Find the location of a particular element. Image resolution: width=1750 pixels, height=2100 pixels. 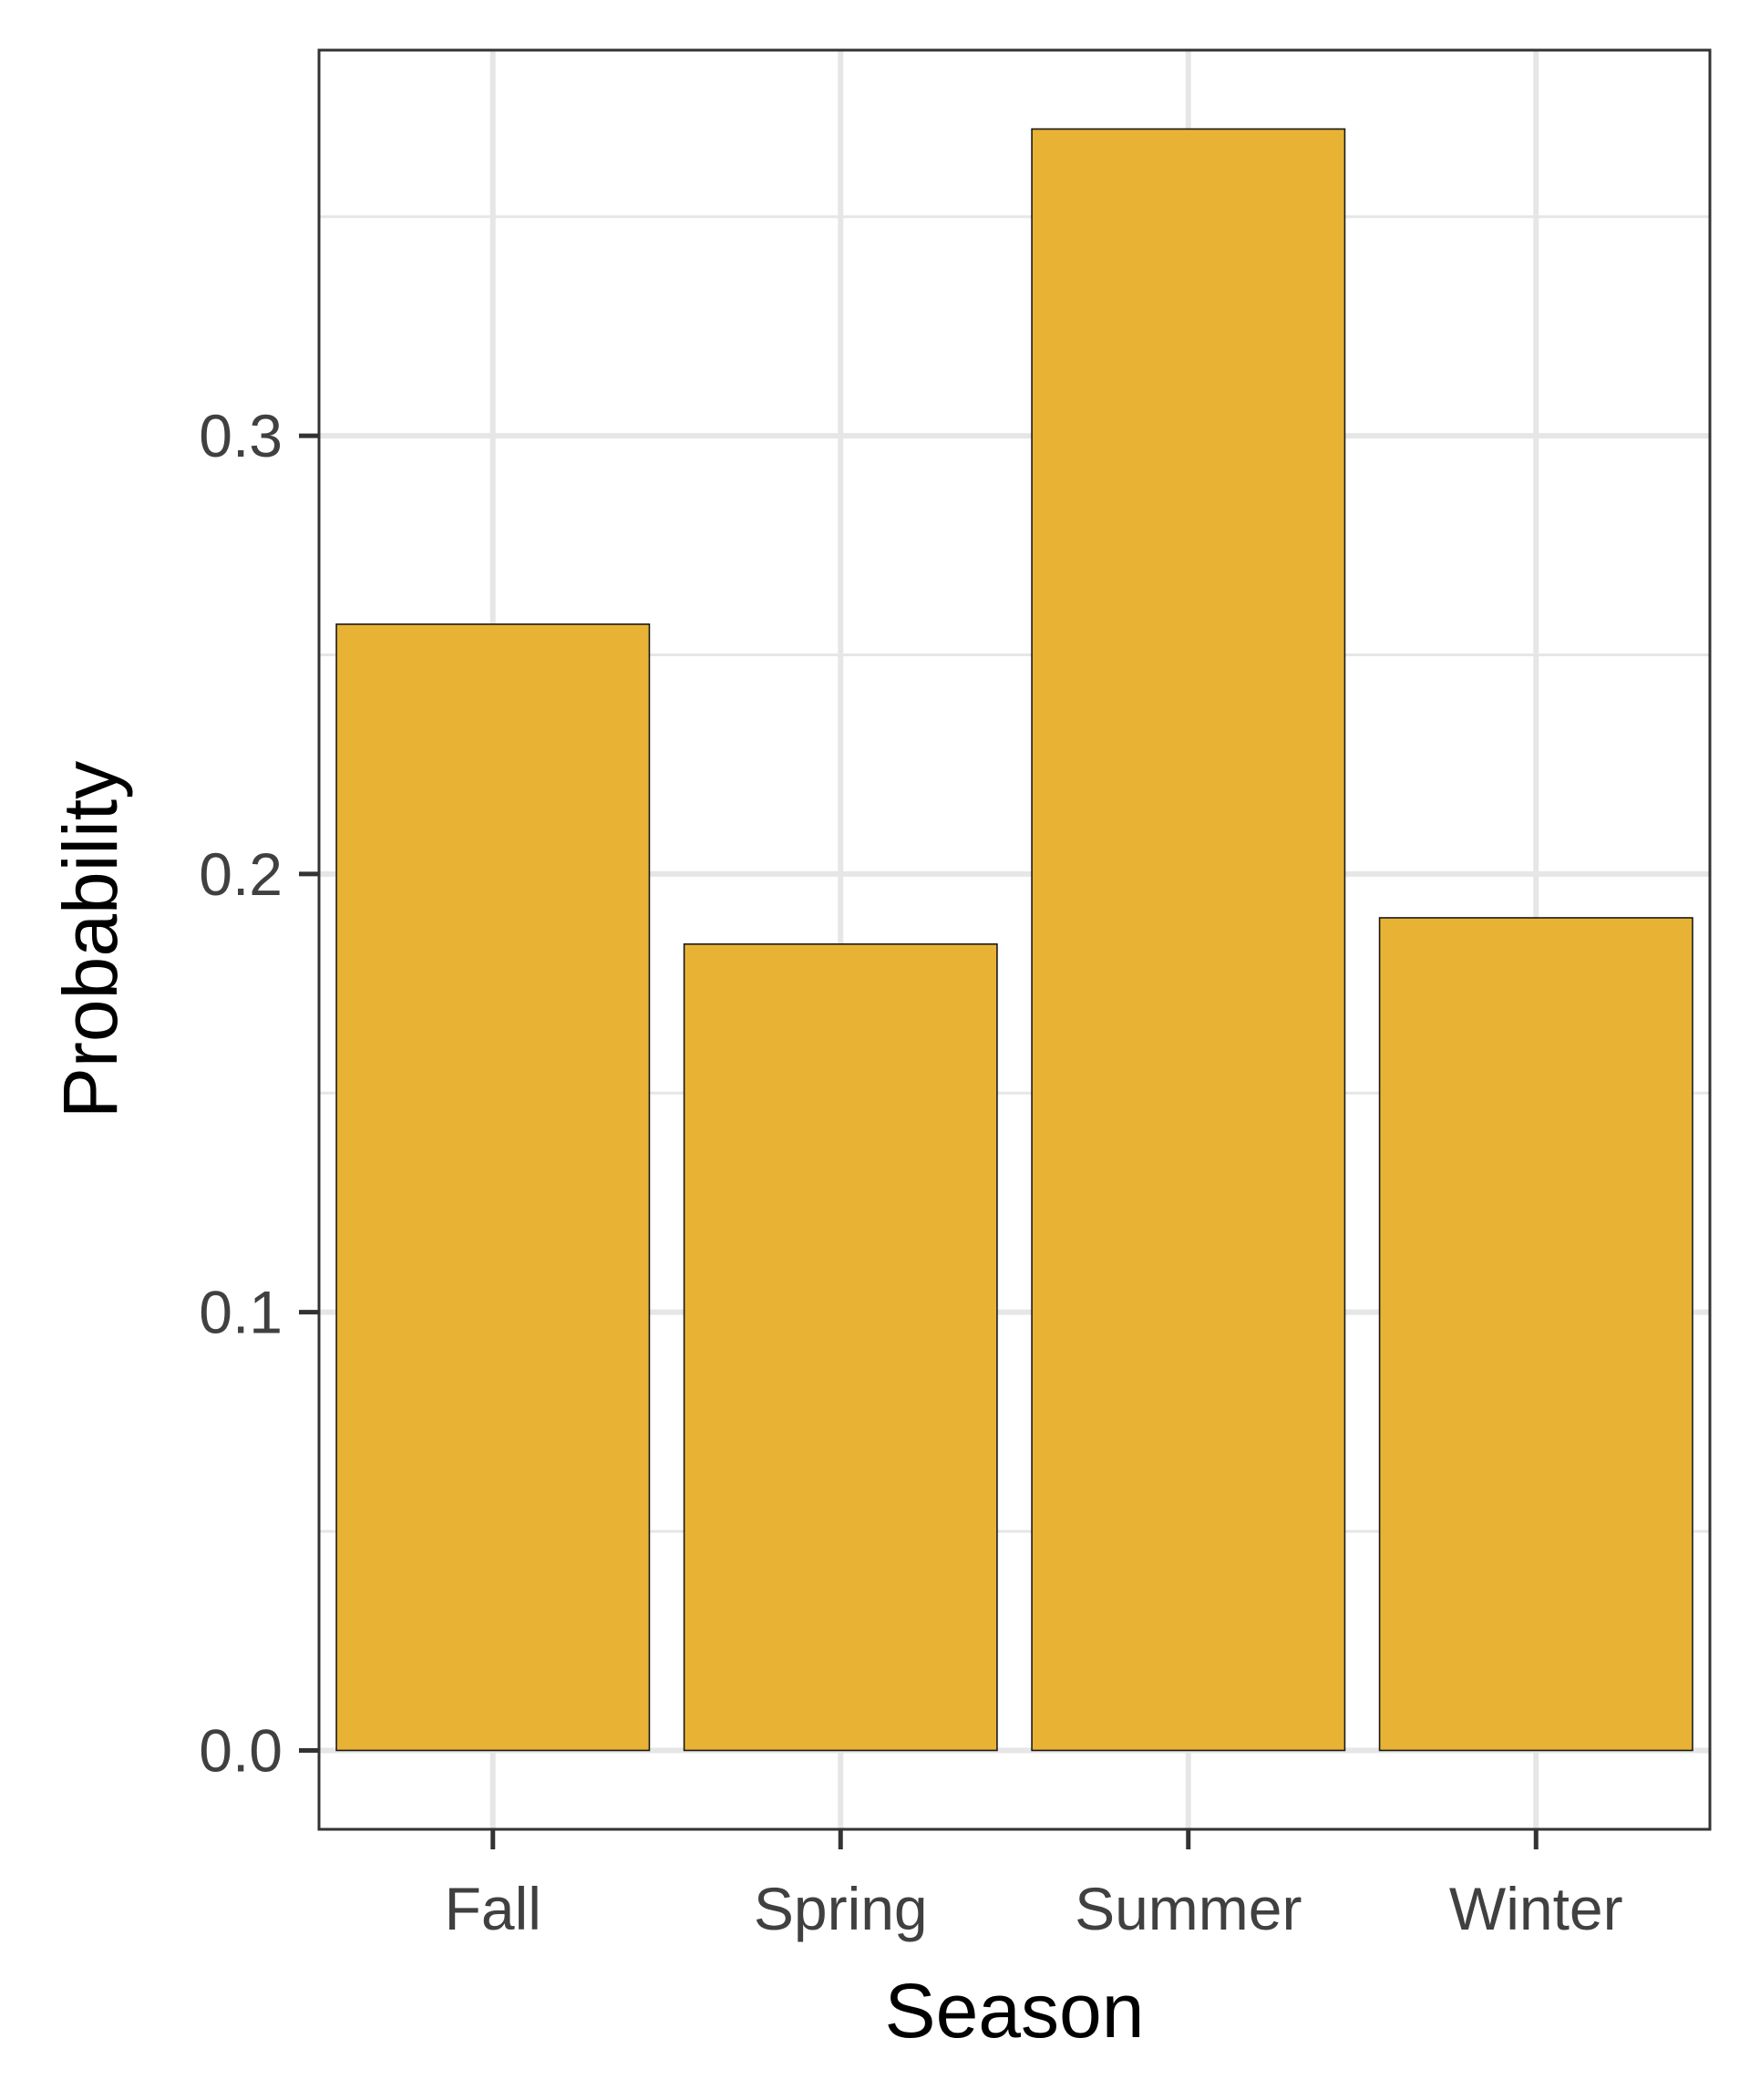

bar-winter is located at coordinates (1536, 1334).